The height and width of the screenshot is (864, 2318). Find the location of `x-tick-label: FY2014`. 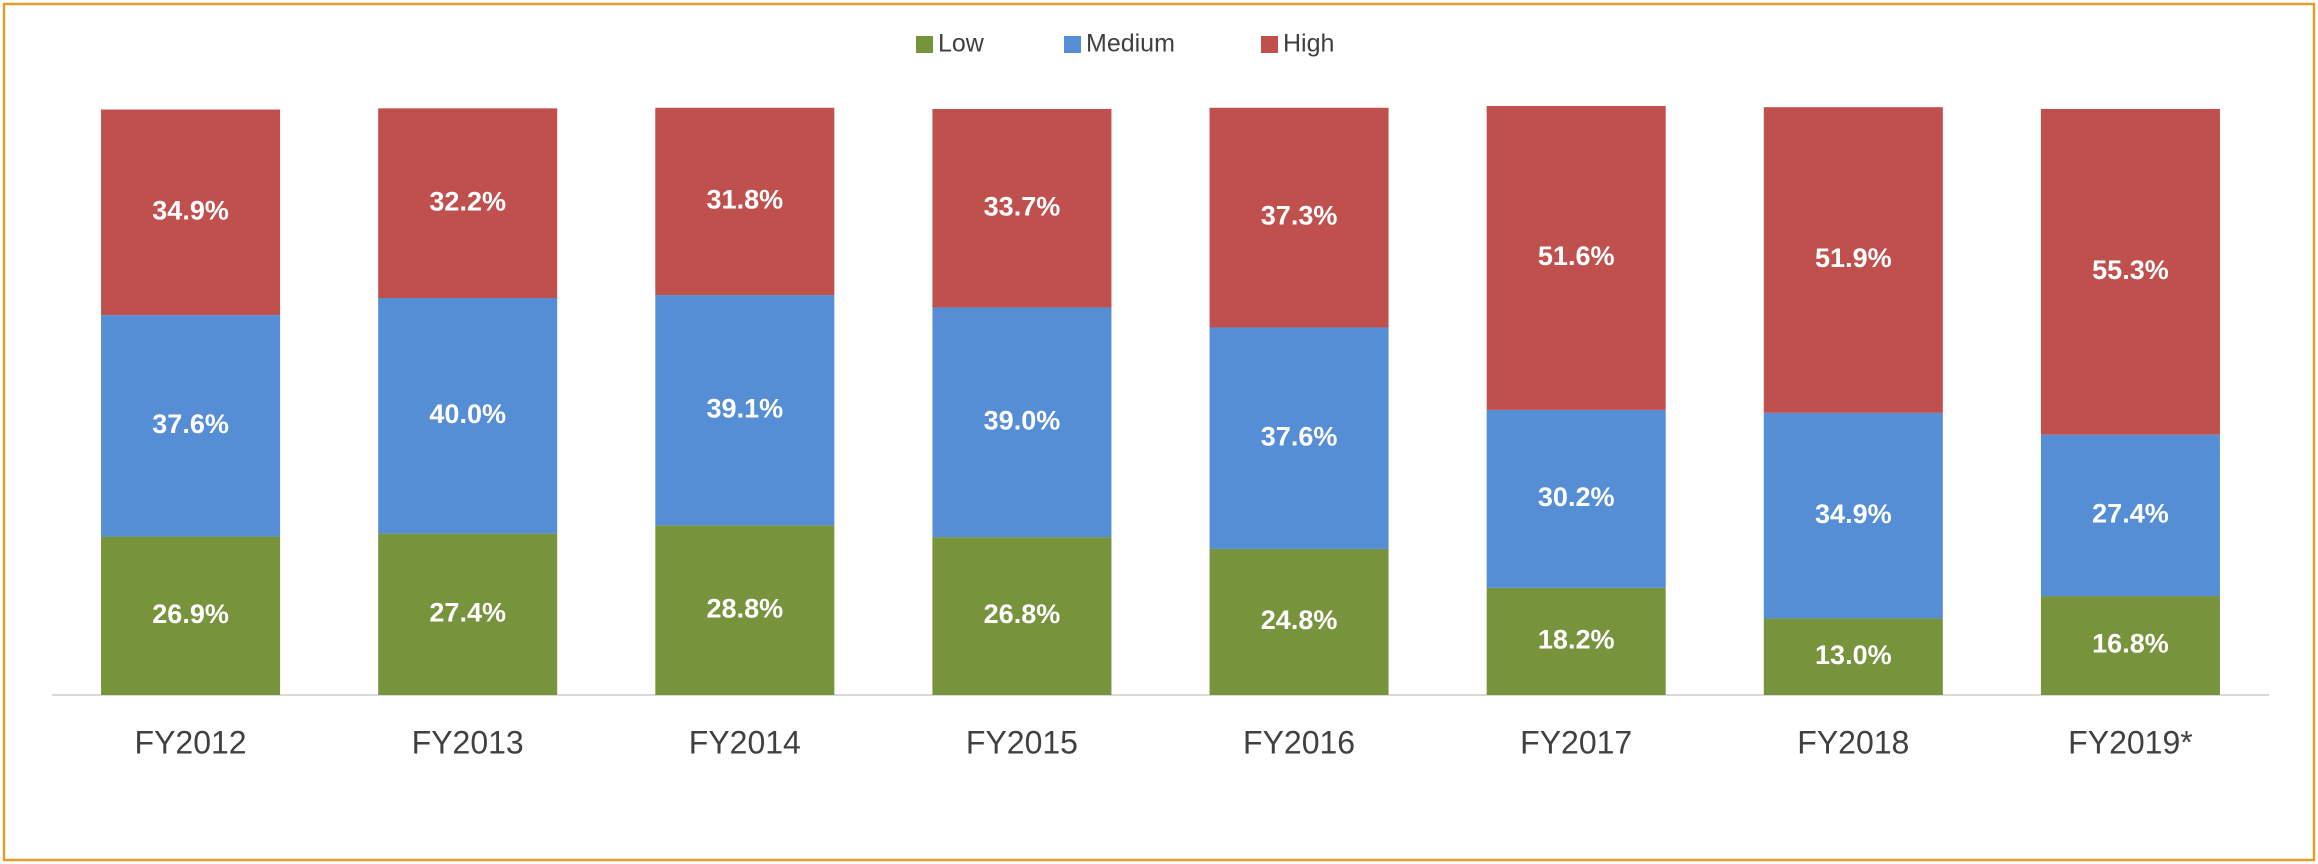

x-tick-label: FY2014 is located at coordinates (745, 742).